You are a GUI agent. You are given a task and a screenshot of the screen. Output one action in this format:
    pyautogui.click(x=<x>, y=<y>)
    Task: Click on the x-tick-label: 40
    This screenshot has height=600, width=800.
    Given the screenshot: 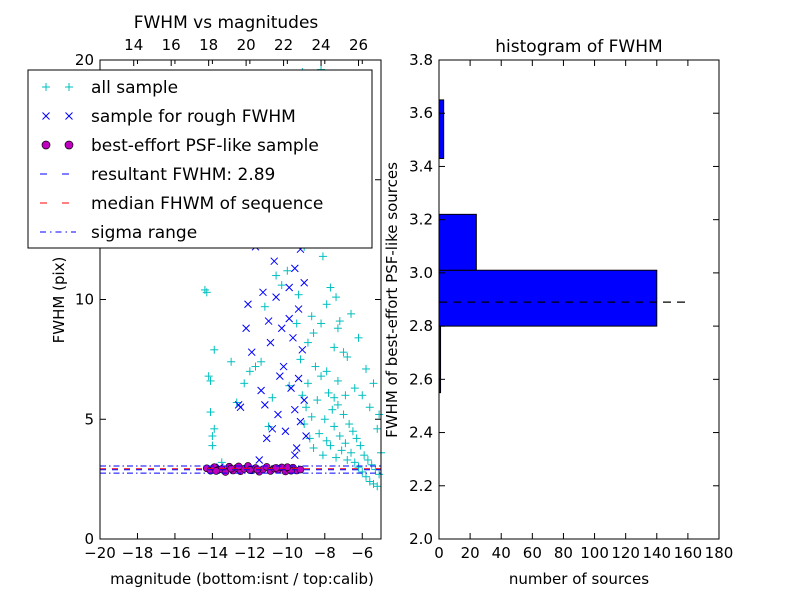 What is the action you would take?
    pyautogui.click(x=501, y=553)
    